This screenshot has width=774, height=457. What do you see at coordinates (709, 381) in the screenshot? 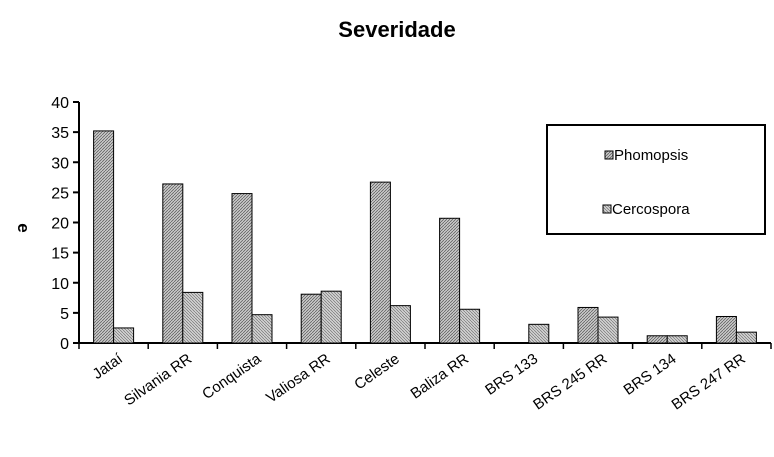
I see `x-tick-label: BRS 247 RR` at bounding box center [709, 381].